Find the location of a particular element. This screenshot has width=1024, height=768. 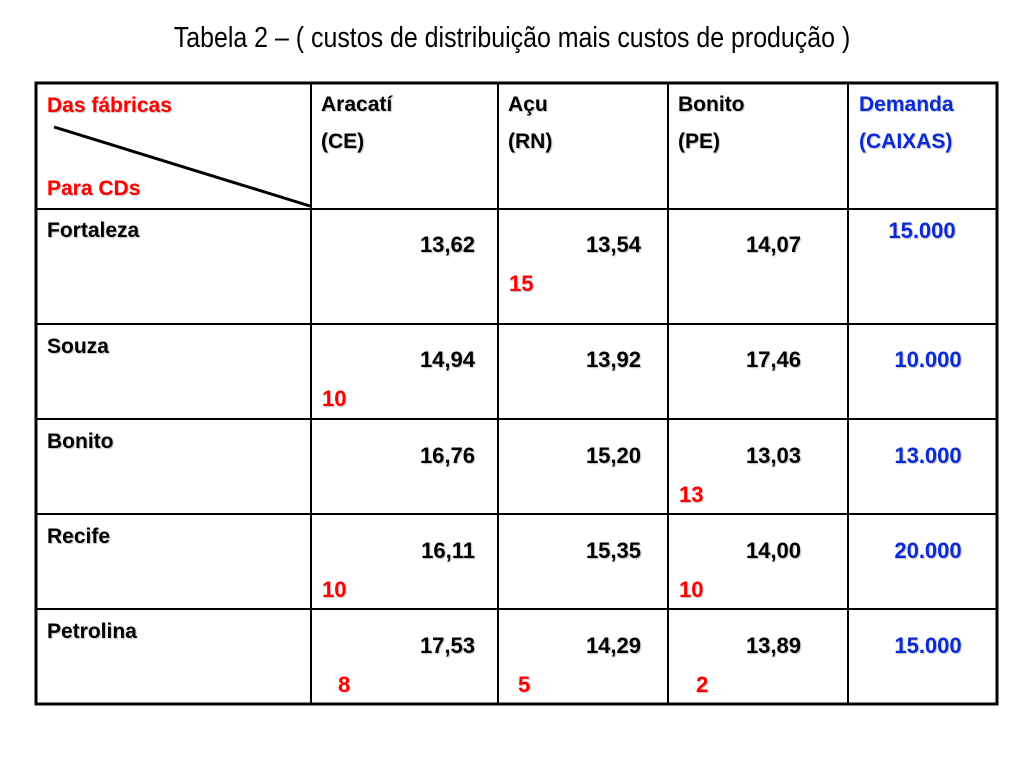

row-name-fortaleza: Fortaleza is located at coordinates (93, 230).